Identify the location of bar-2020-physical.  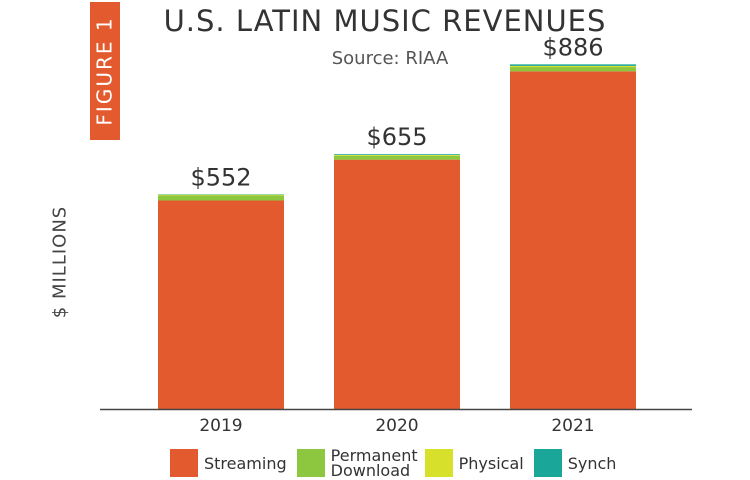
(397, 155).